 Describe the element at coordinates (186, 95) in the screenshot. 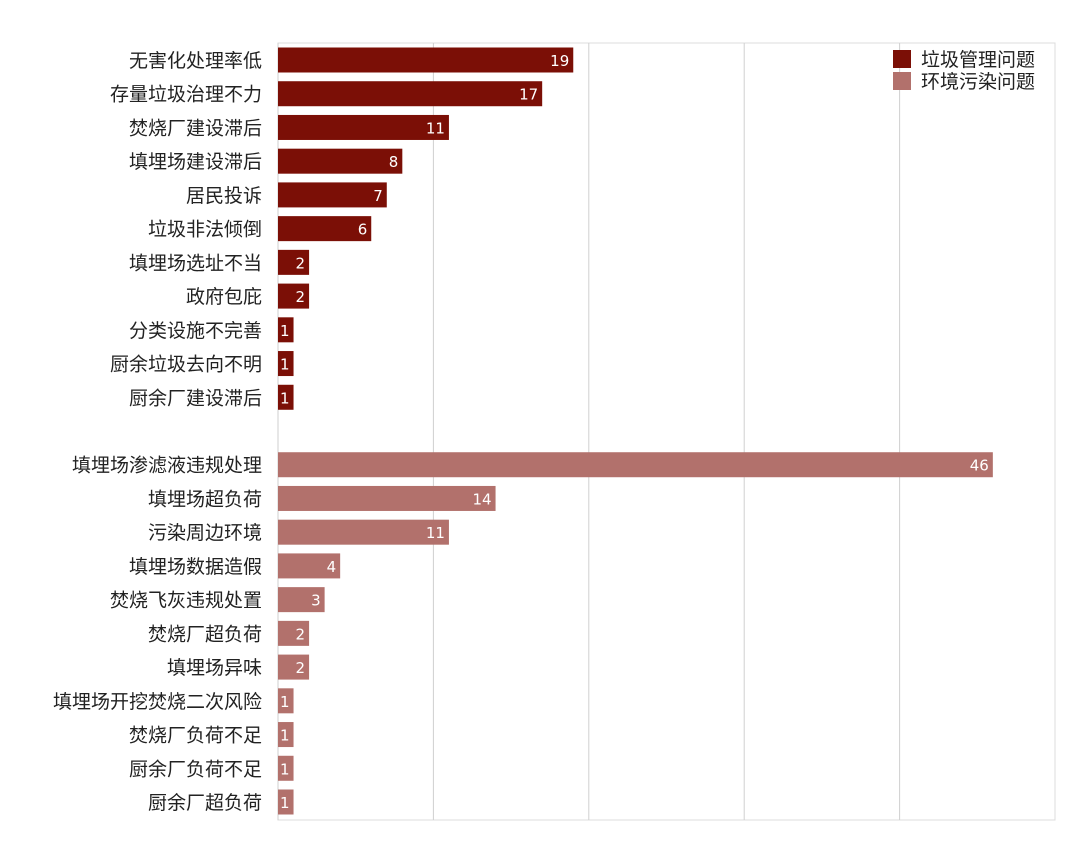

I see `category-label: 存量垃圾治理不力` at that location.